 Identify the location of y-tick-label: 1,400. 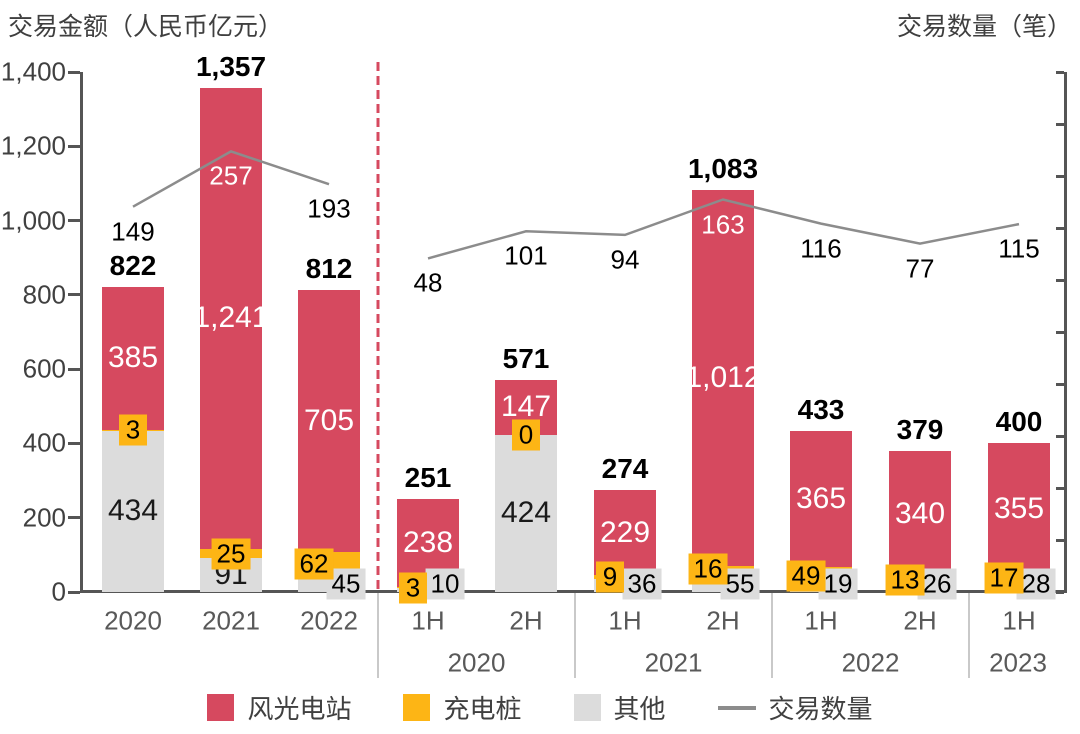
(33, 71).